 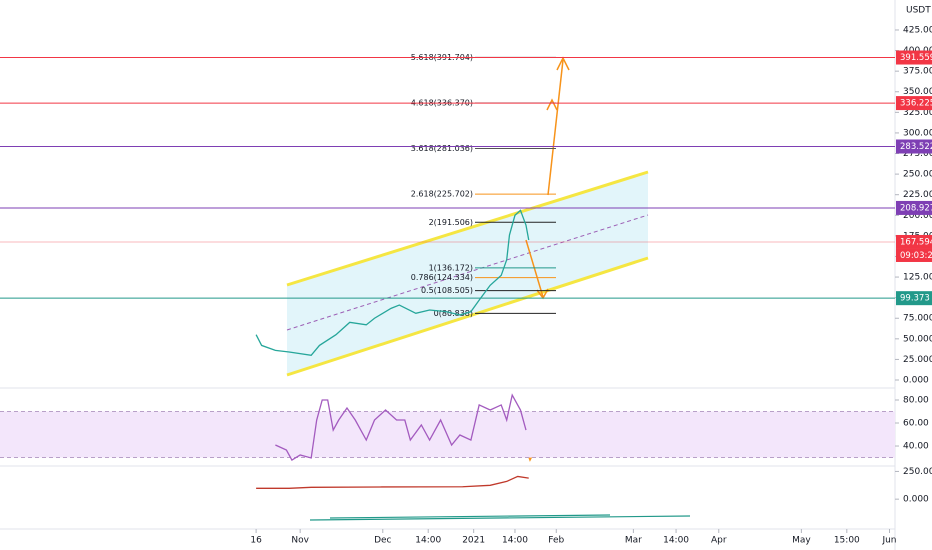 I want to click on level-badge-label: 283.522, so click(x=916, y=147).